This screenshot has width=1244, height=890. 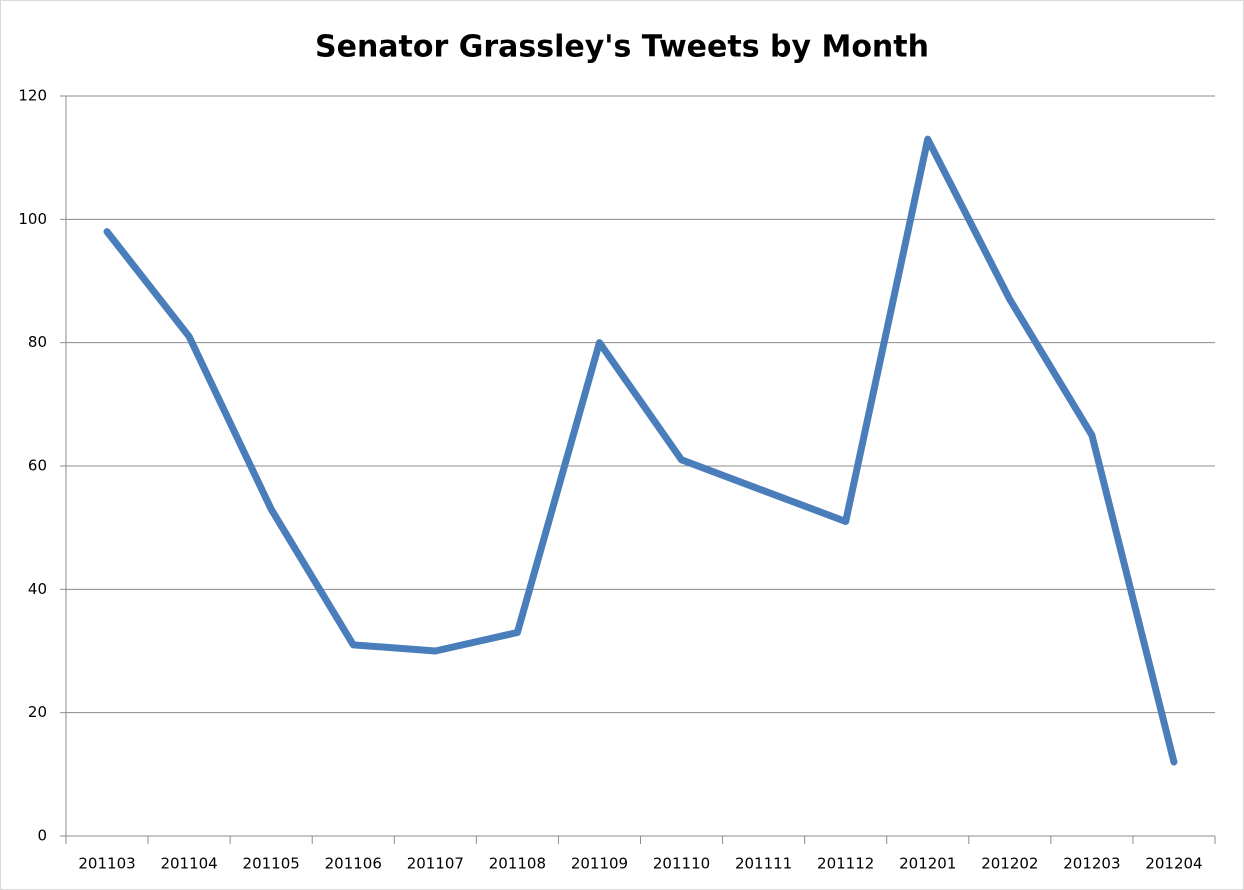 I want to click on x-tick-label: 201104, so click(x=188, y=864).